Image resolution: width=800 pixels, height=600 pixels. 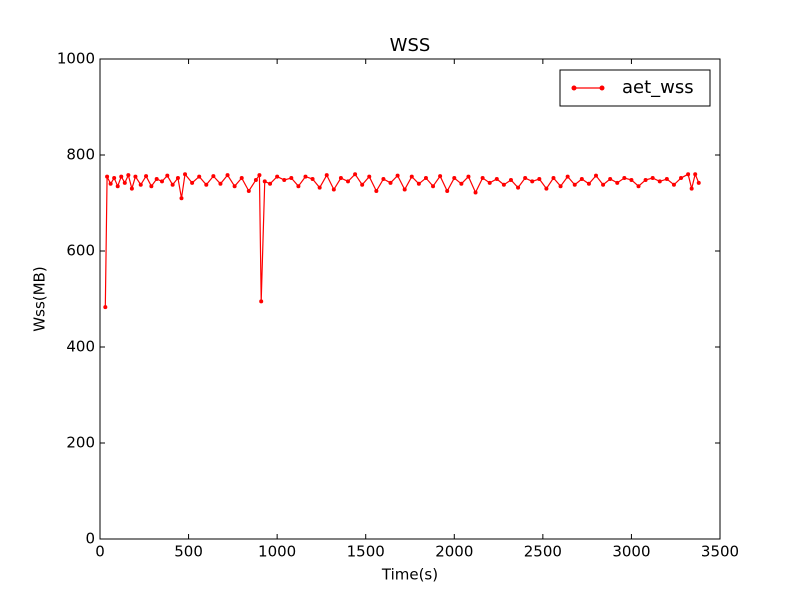 I want to click on x-tick-label: 500, so click(x=188, y=552).